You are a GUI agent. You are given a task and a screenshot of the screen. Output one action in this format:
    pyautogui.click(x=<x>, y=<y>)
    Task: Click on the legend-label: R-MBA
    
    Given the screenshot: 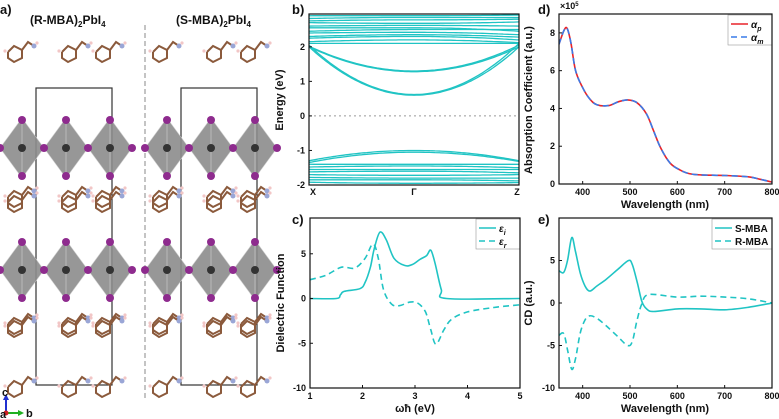 What is the action you would take?
    pyautogui.click(x=751, y=242)
    